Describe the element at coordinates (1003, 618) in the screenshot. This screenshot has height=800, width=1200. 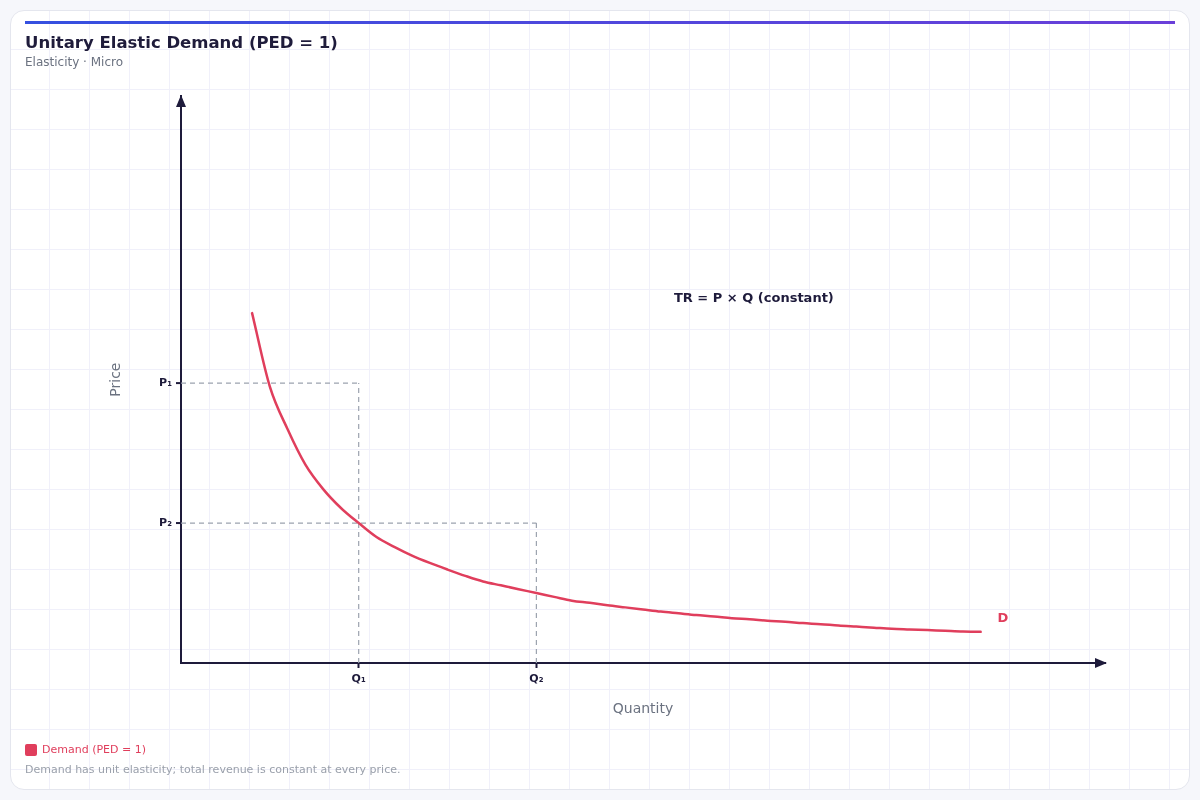
I see `annotation: D` at that location.